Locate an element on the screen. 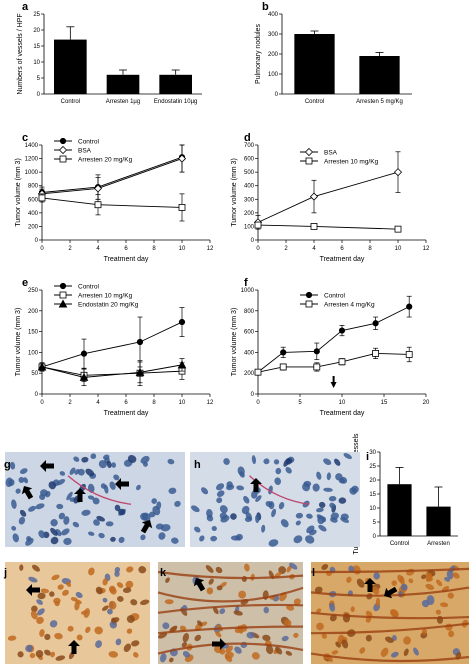  y-tick-label: 15 is located at coordinates (36, 47).